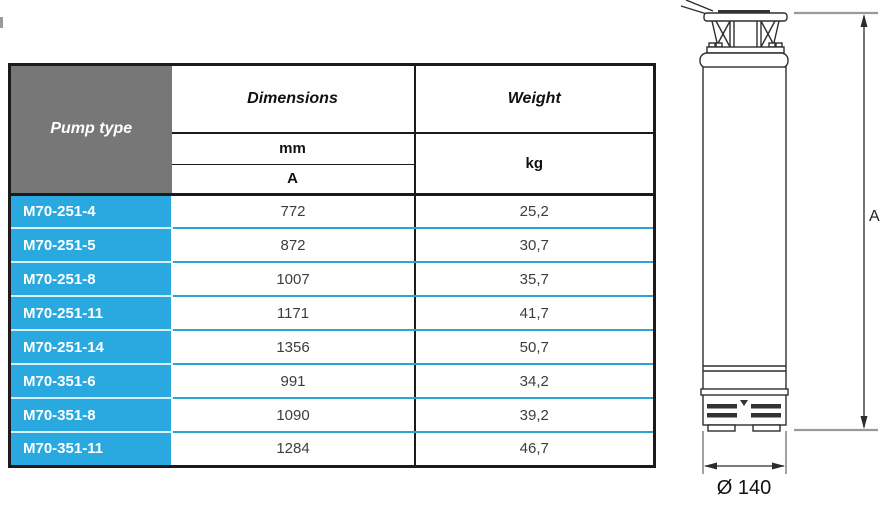  I want to click on pump-type-cell: M70-251-11, so click(91, 313).